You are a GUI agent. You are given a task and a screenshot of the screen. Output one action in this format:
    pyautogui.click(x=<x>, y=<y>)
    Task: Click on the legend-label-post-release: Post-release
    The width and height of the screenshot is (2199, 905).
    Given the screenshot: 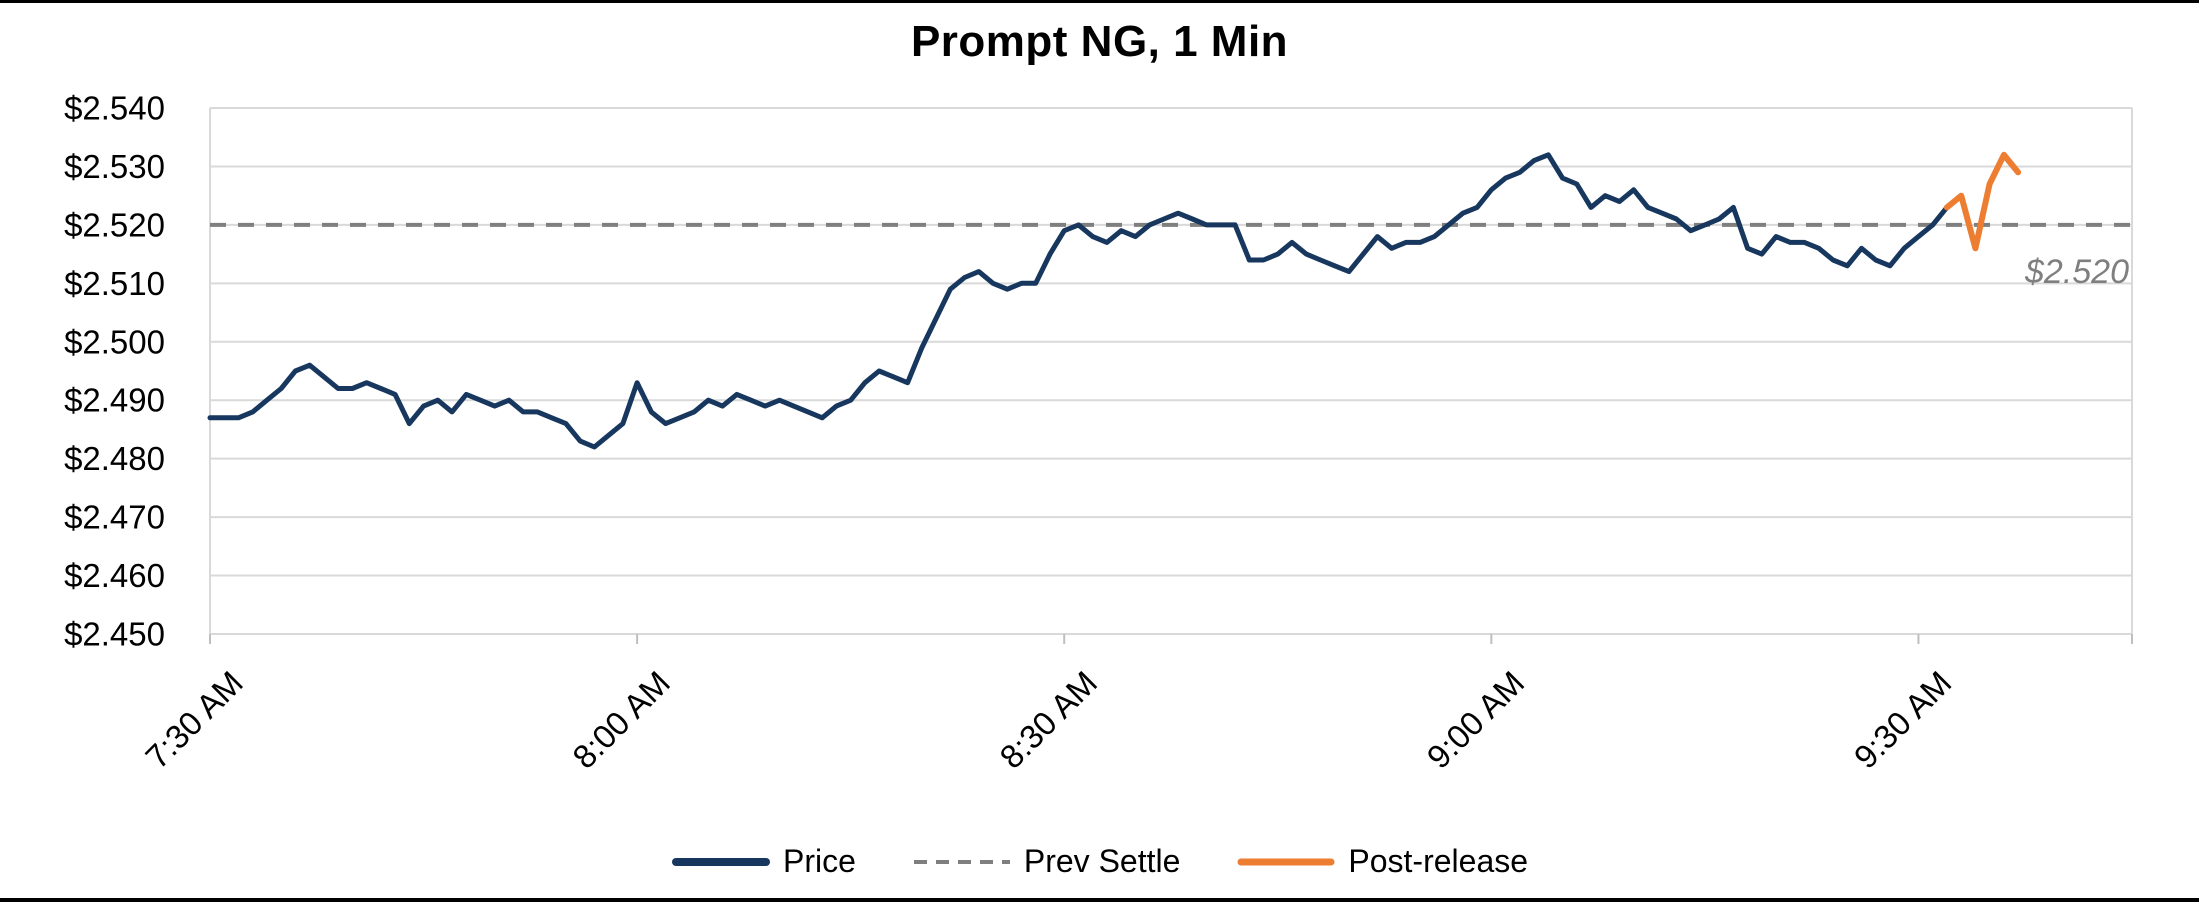 What is the action you would take?
    pyautogui.click(x=1438, y=861)
    